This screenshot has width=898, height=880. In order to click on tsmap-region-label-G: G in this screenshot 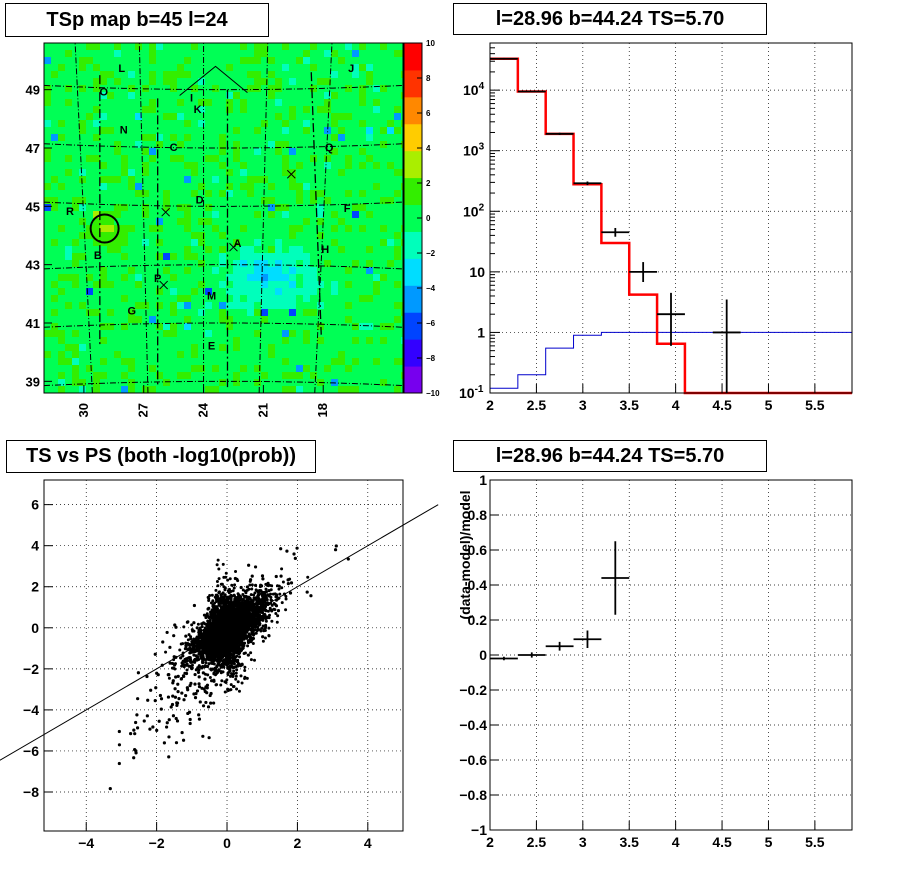, I will do `click(131, 311)`.